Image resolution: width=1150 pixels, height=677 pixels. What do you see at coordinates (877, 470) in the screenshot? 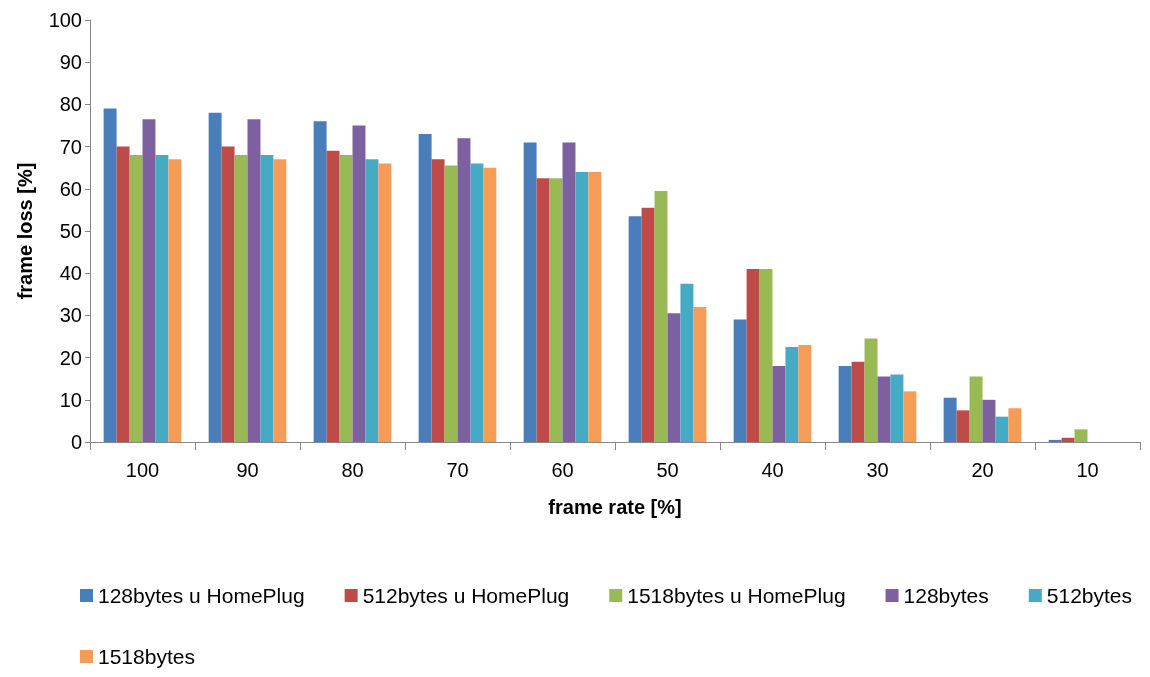
I see `x-tick-label: 30` at bounding box center [877, 470].